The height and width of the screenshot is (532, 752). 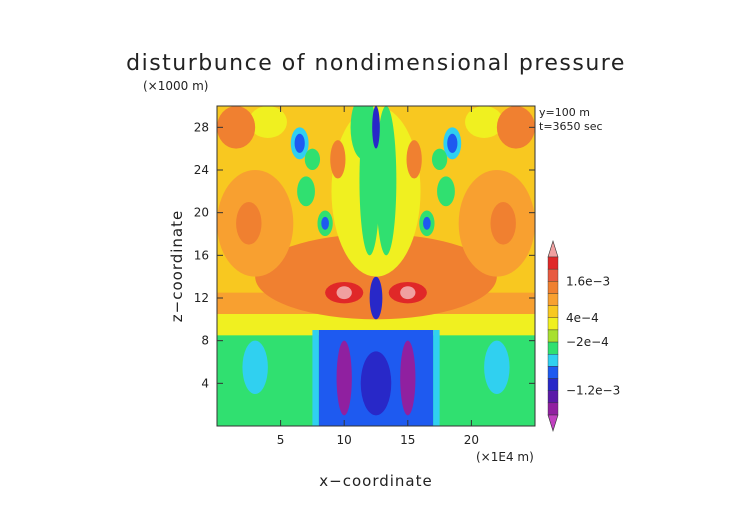 I want to click on y-tick-label: 24, so click(x=201, y=170).